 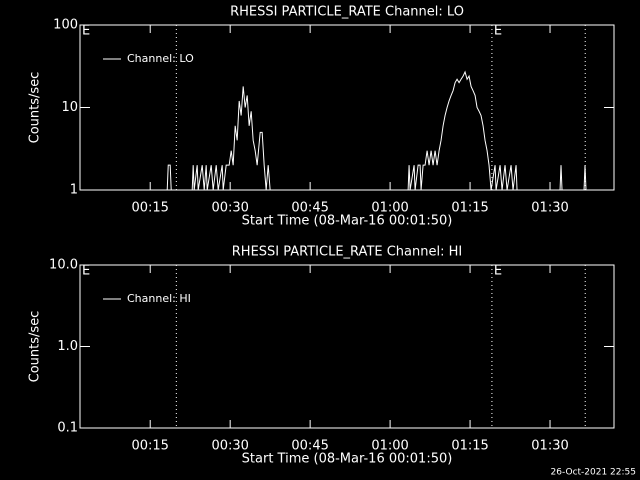 I want to click on y-tick-label: 10, so click(x=69, y=107).